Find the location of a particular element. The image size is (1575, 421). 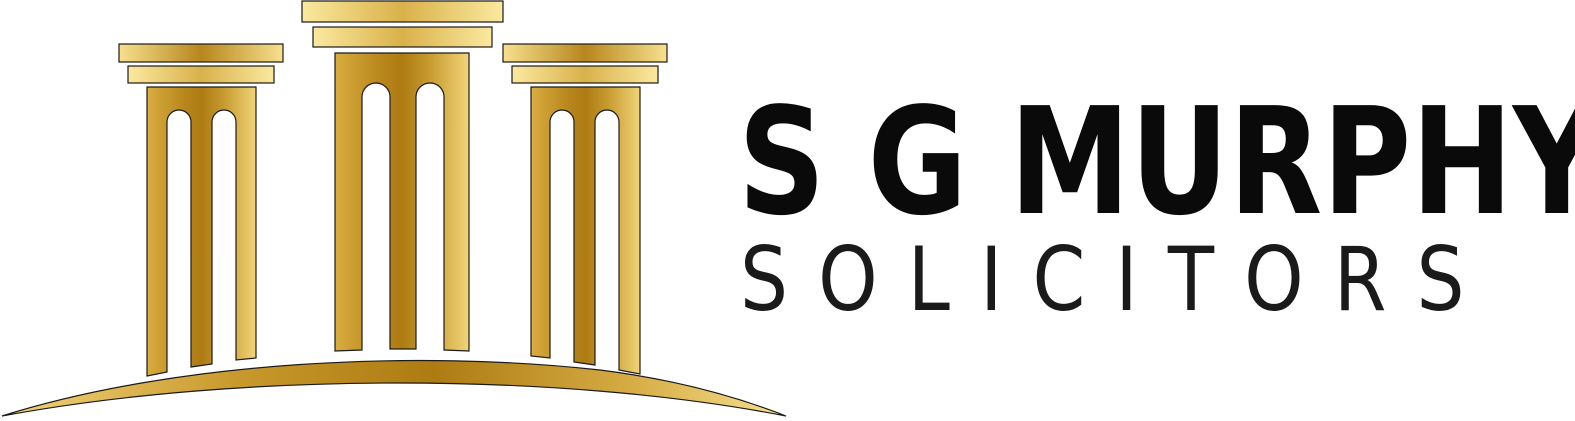

firm-type: SOLICITORS is located at coordinates (1117, 279).